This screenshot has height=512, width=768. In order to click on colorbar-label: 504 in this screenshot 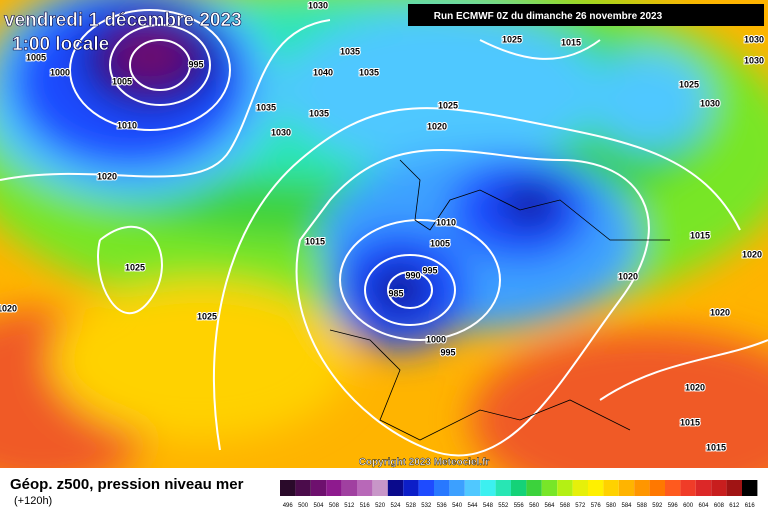, I will do `click(318, 506)`.